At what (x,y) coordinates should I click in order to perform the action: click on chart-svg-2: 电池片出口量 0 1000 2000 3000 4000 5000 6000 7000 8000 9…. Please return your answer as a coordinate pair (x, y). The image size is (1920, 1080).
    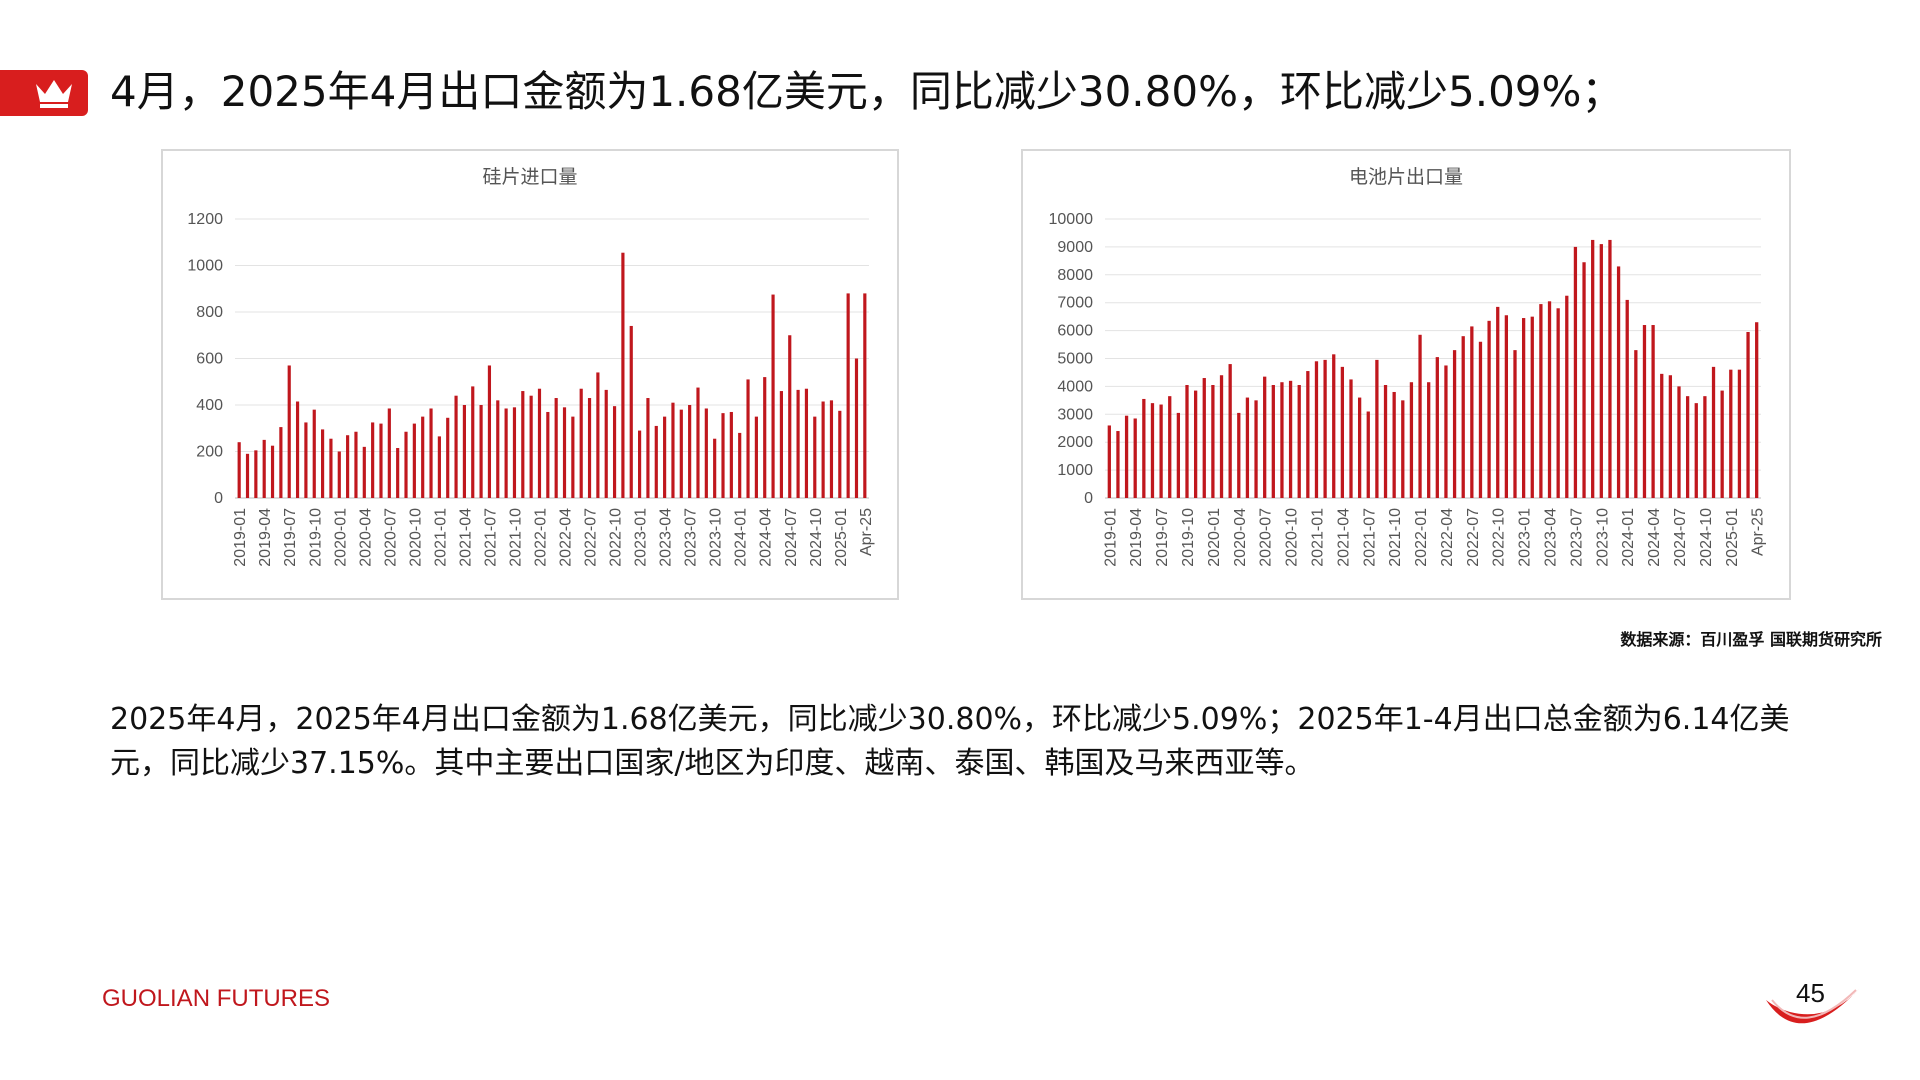
    Looking at the image, I should click on (1408, 366).